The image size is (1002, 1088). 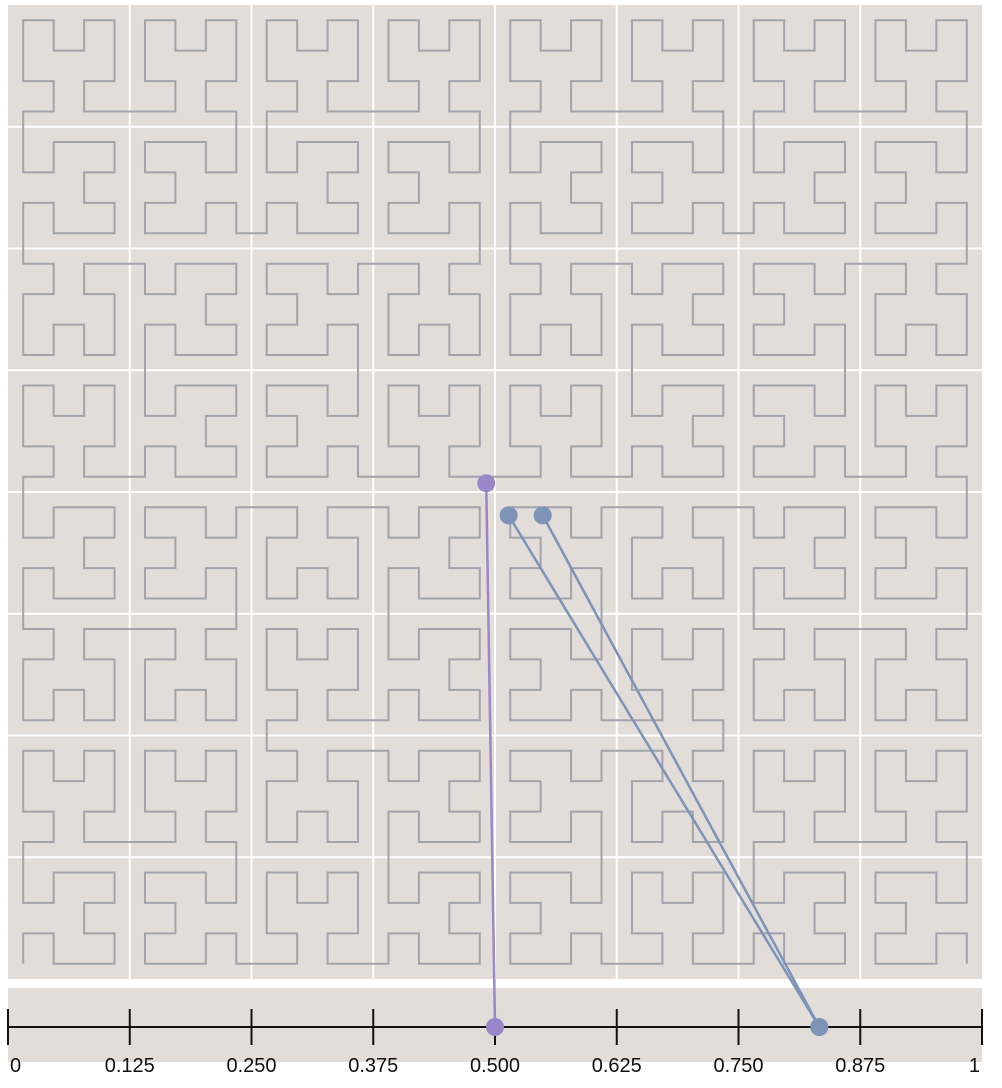 What do you see at coordinates (860, 1066) in the screenshot?
I see `axis-tick-label: 0.875` at bounding box center [860, 1066].